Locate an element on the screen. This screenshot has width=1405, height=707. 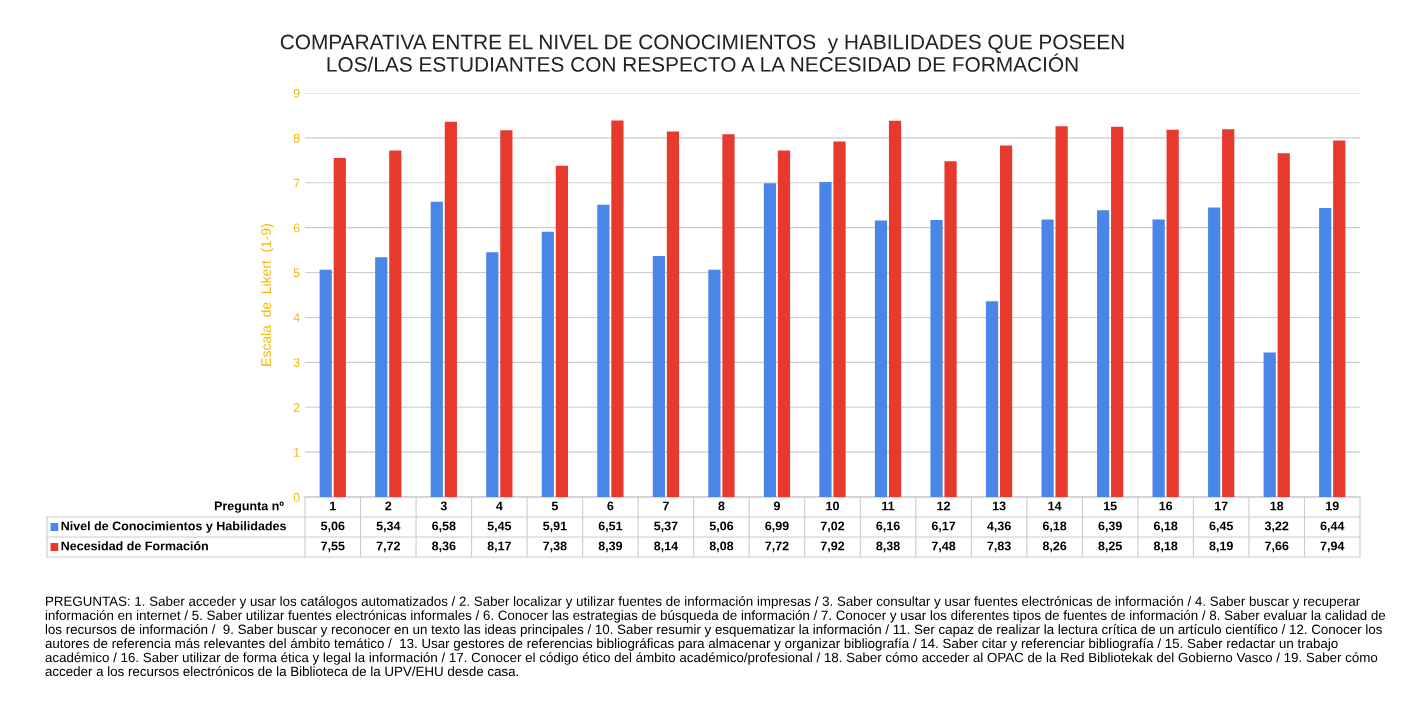
data-label: 7,83 is located at coordinates (999, 547).